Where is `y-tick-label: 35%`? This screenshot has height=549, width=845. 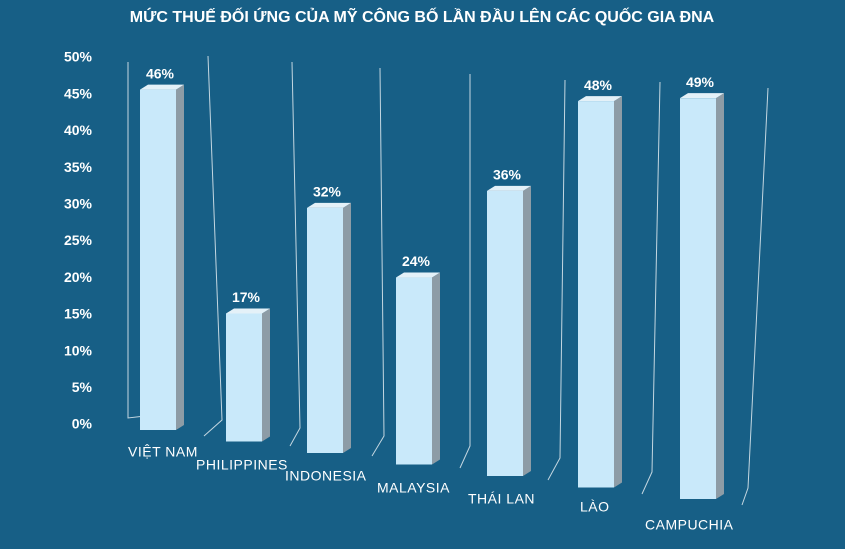 y-tick-label: 35% is located at coordinates (78, 167).